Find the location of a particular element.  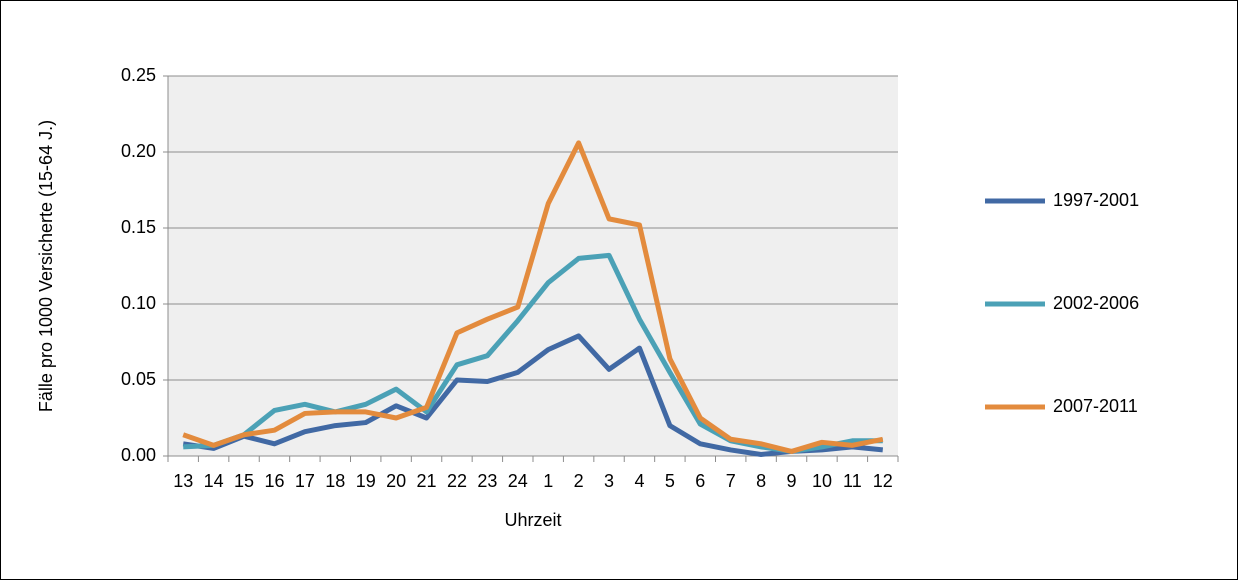

x-tick-label: 13 is located at coordinates (183, 481).